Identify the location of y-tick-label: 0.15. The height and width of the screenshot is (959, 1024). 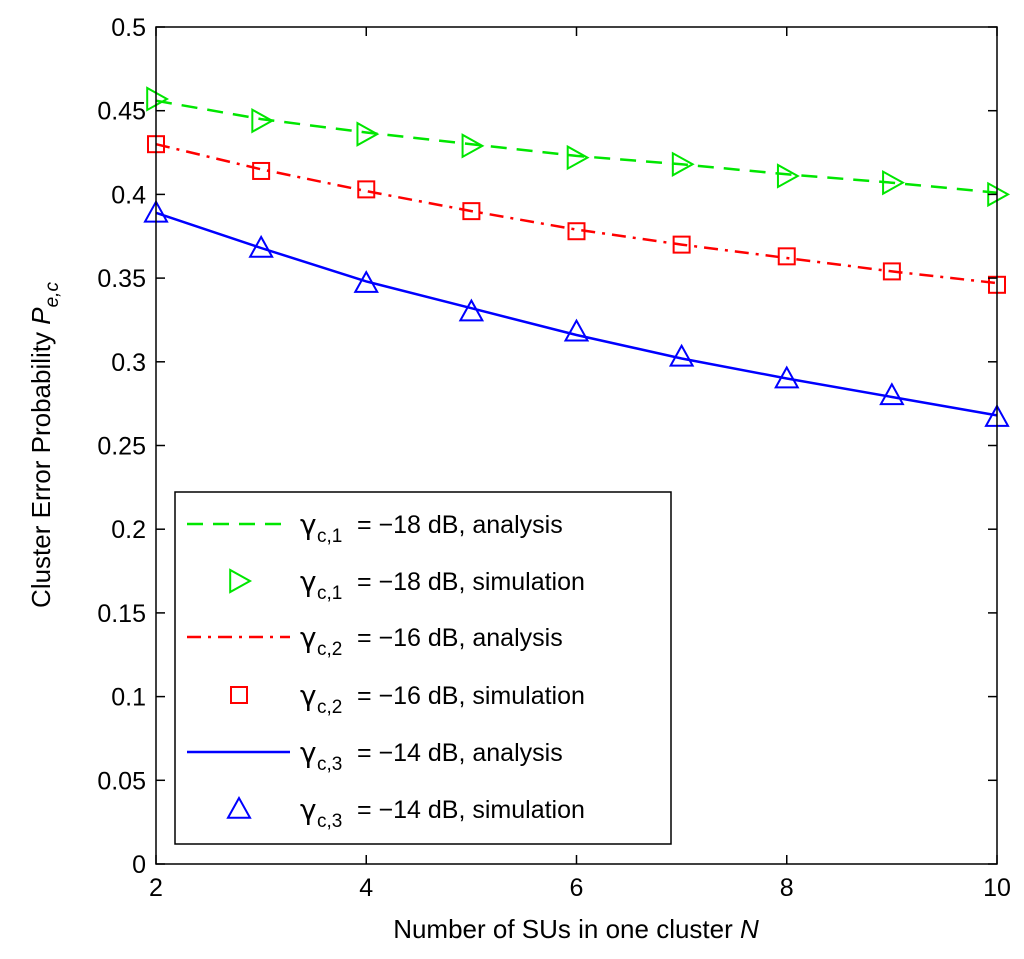
(121, 614).